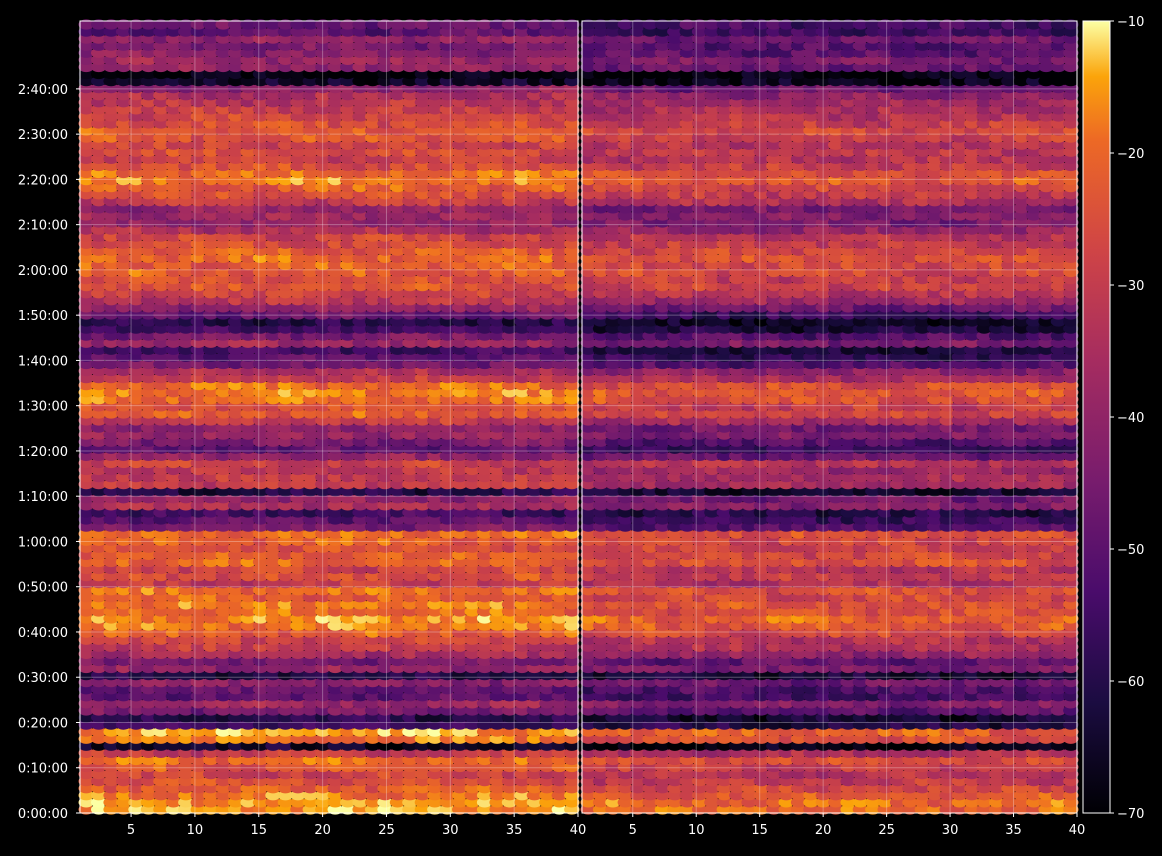  What do you see at coordinates (514, 830) in the screenshot?
I see `x-tick-label: 35` at bounding box center [514, 830].